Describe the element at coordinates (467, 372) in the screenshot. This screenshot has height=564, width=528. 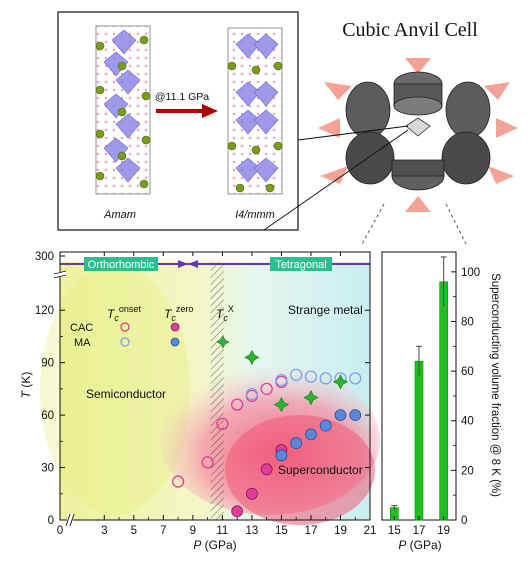
I see `bar-y-tick-label: 60` at that location.